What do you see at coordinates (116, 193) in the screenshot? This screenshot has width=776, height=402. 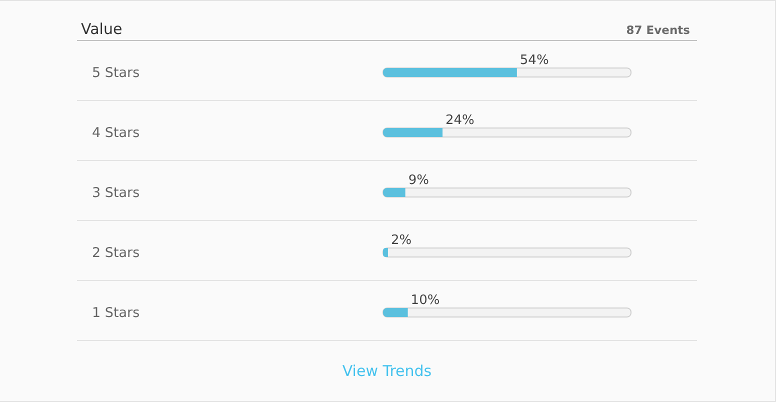 I see `y-tick-label: 3 Stars` at bounding box center [116, 193].